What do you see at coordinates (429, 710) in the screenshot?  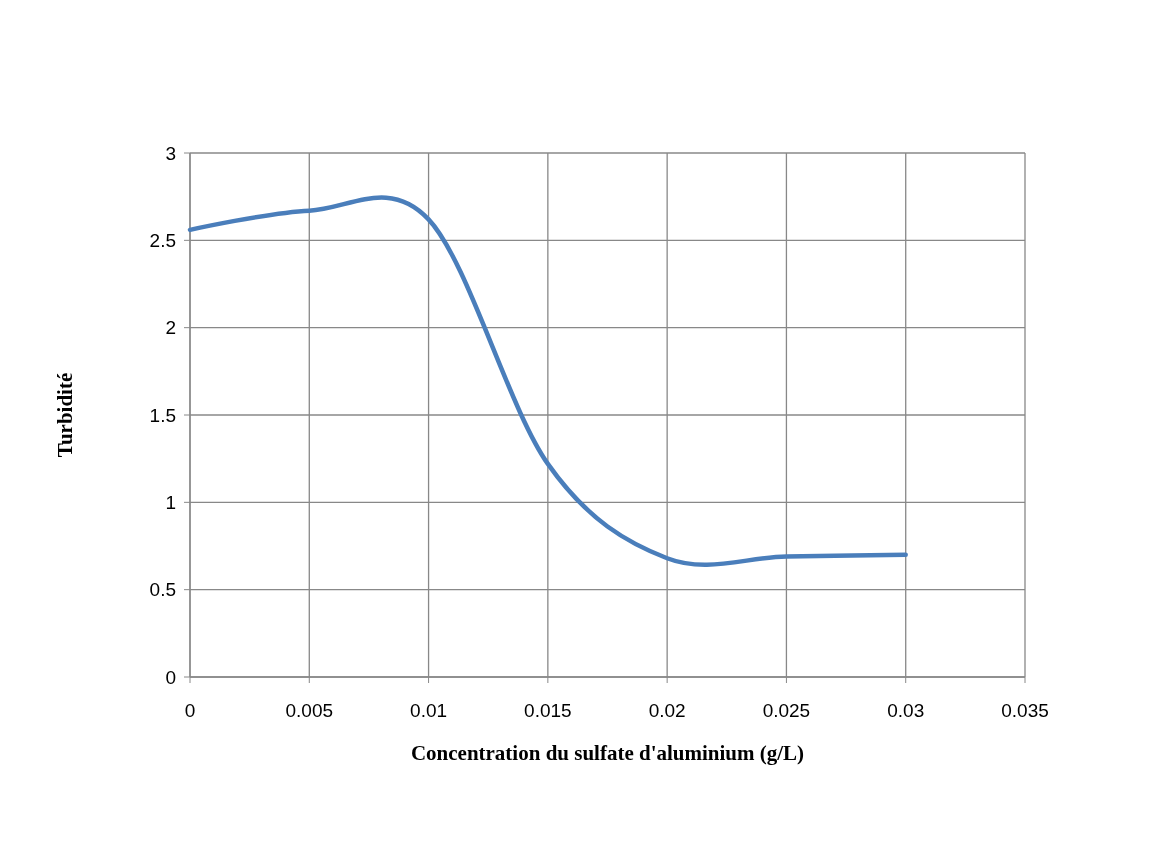 I see `x-tick-label: 0.01` at bounding box center [429, 710].